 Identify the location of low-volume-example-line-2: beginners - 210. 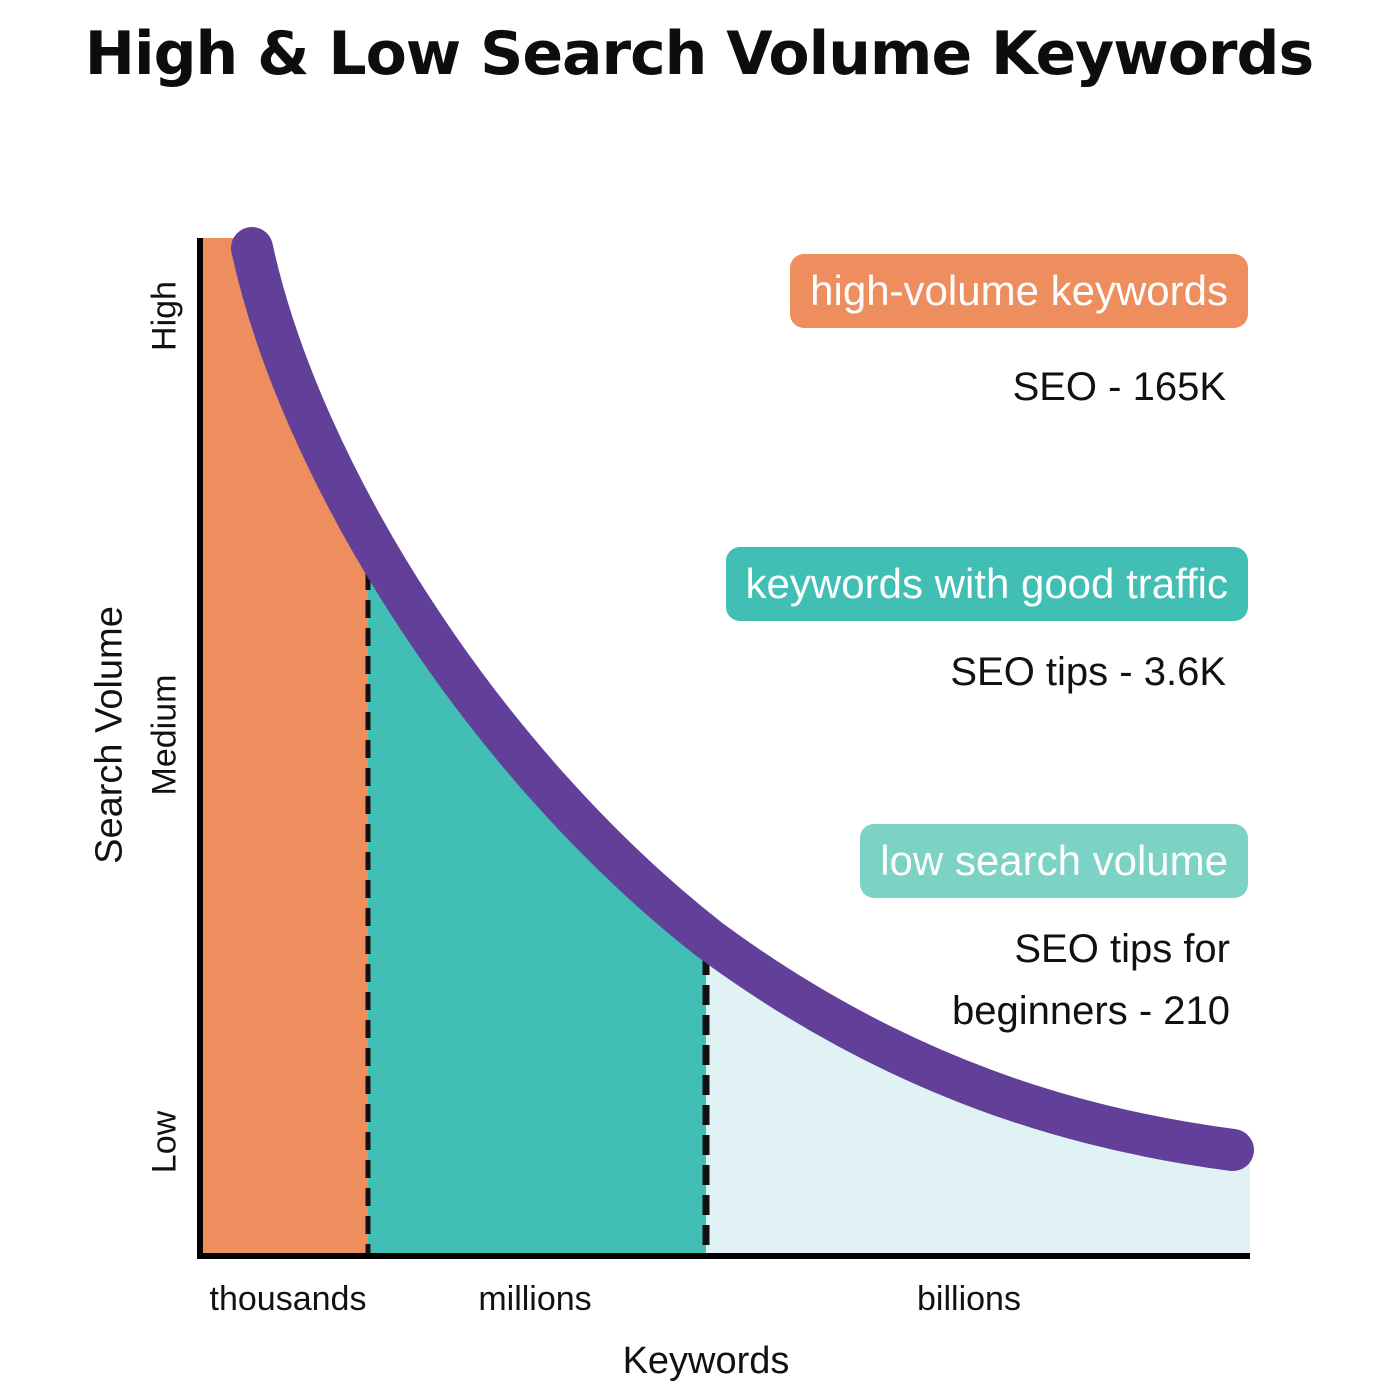
(1091, 1011).